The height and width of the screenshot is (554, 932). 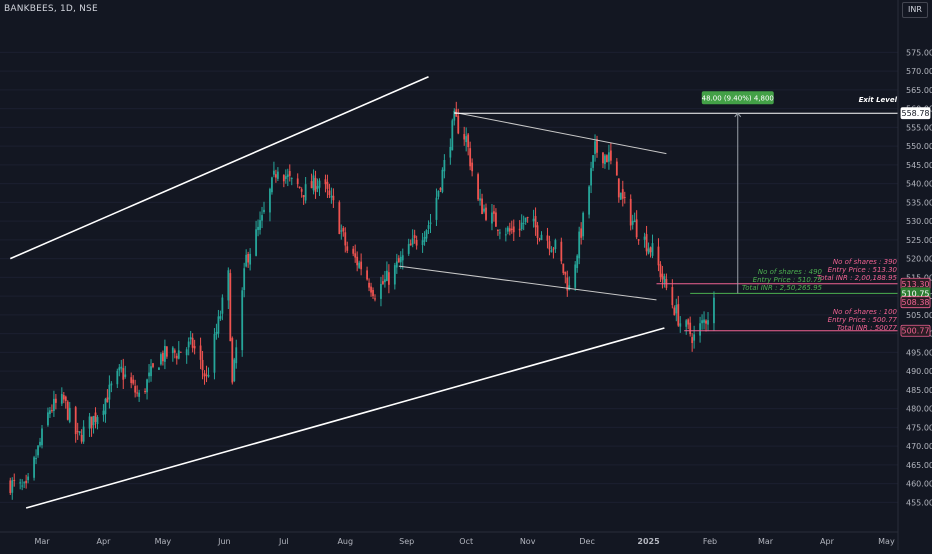 I want to click on time-tick-label: Apr, so click(x=104, y=541).